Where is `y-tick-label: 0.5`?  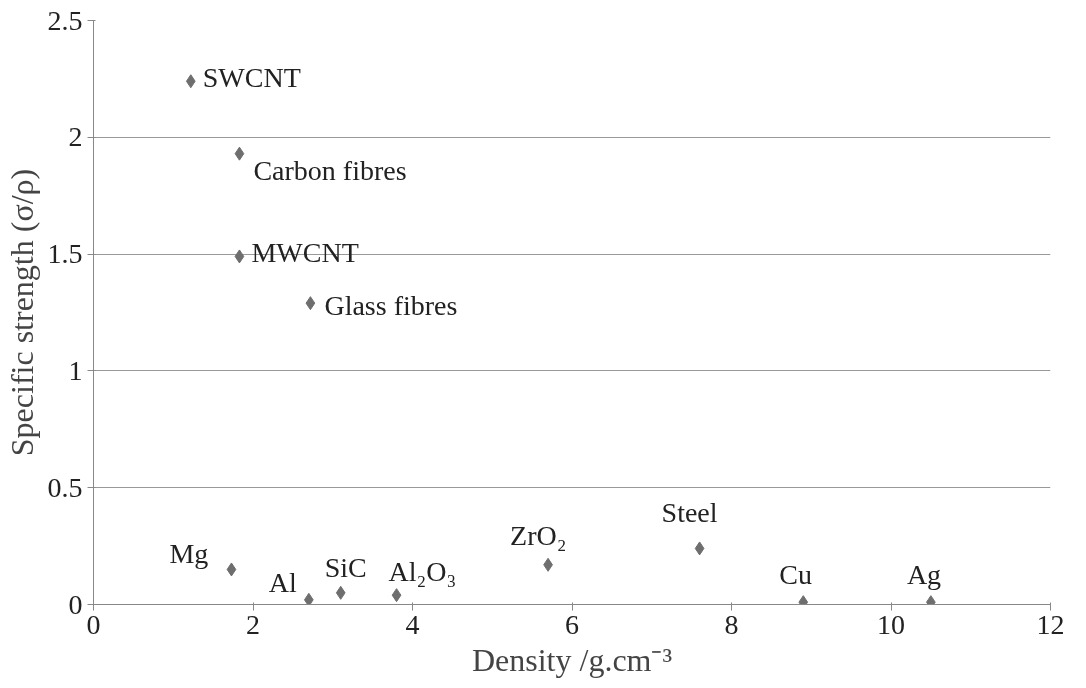 y-tick-label: 0.5 is located at coordinates (65, 487).